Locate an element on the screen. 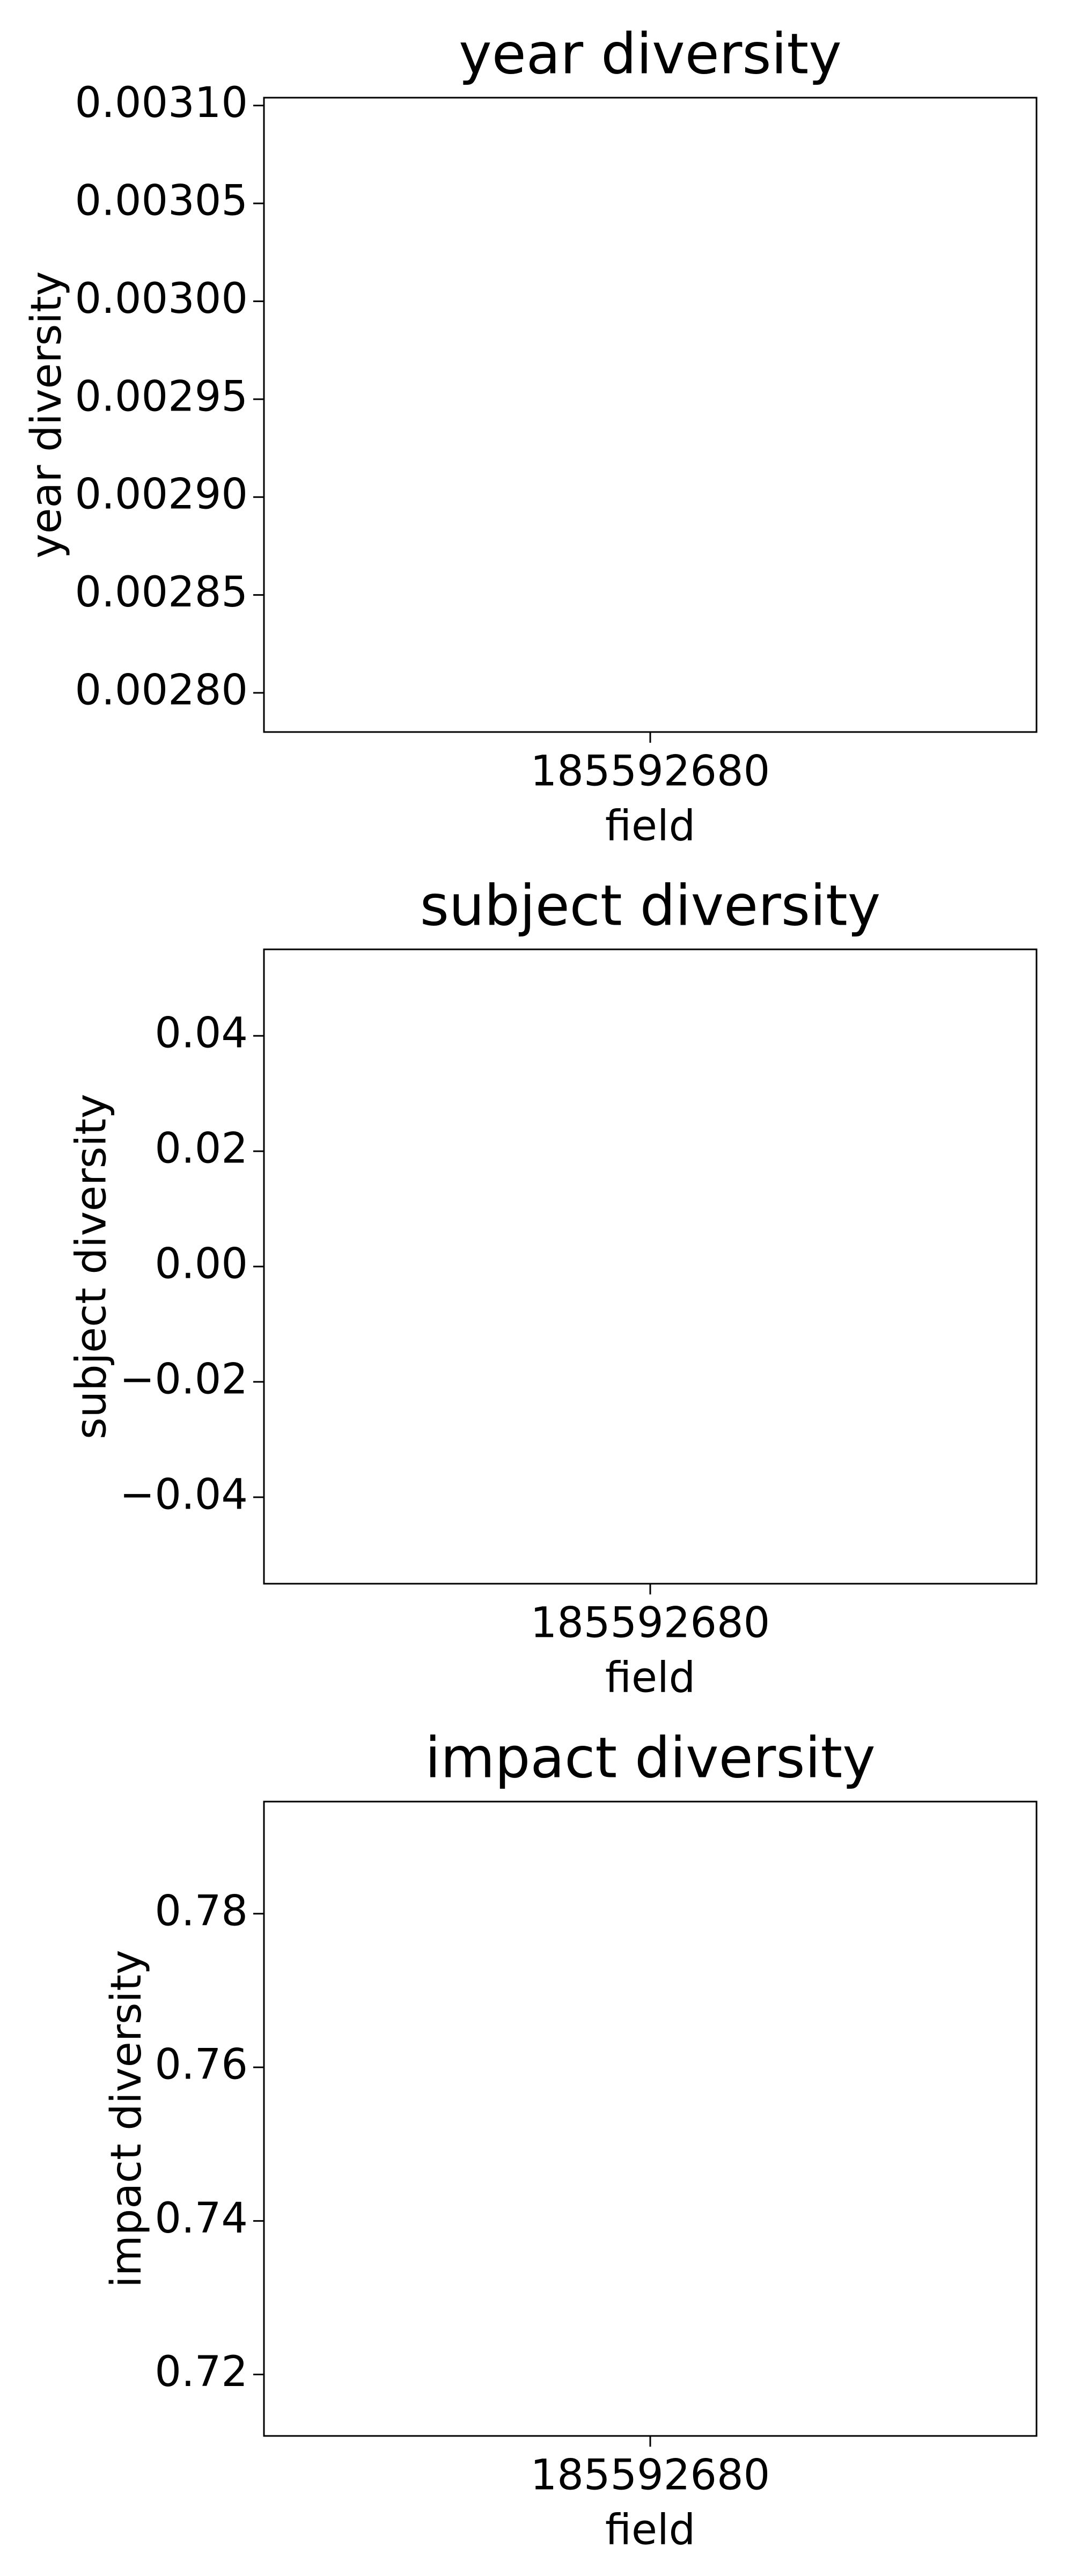 This screenshot has height=2576, width=1073. chart-title: impact diversity is located at coordinates (650, 1757).